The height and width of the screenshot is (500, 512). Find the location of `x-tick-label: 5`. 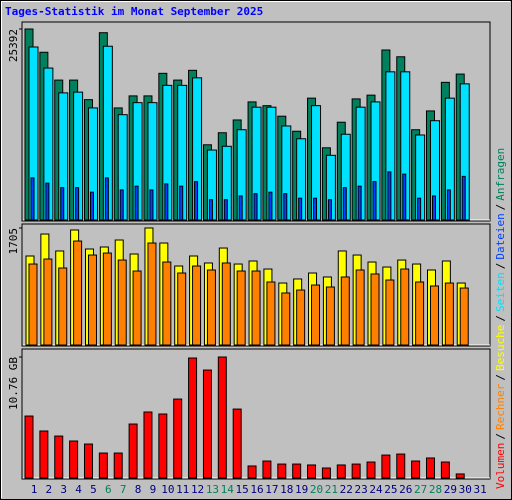

x-tick-label: 5 is located at coordinates (93, 489).